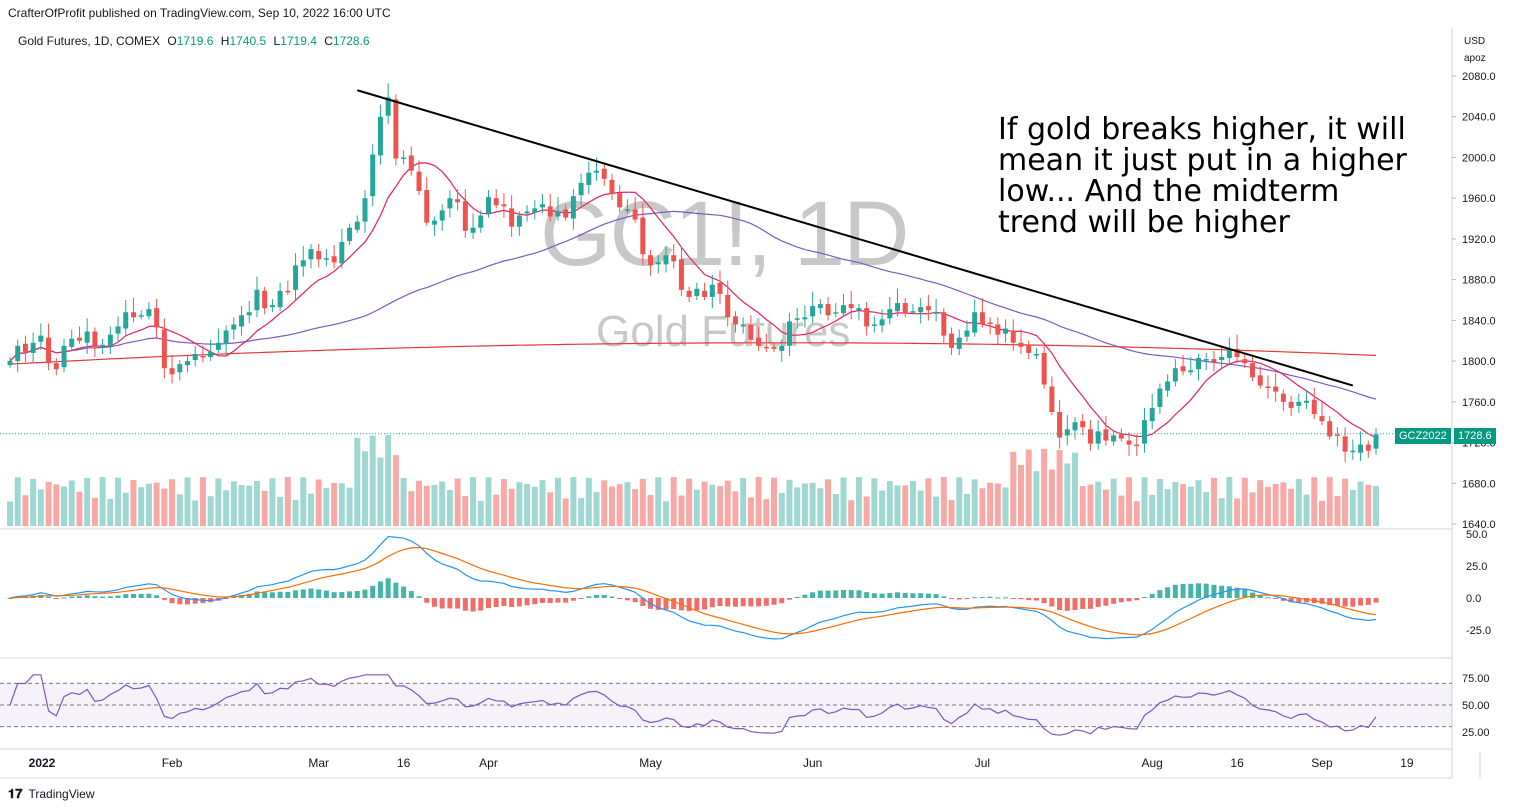 This screenshot has height=812, width=1519. I want to click on symbol-name: Gold Futures, 1D, COMEX, so click(89, 41).